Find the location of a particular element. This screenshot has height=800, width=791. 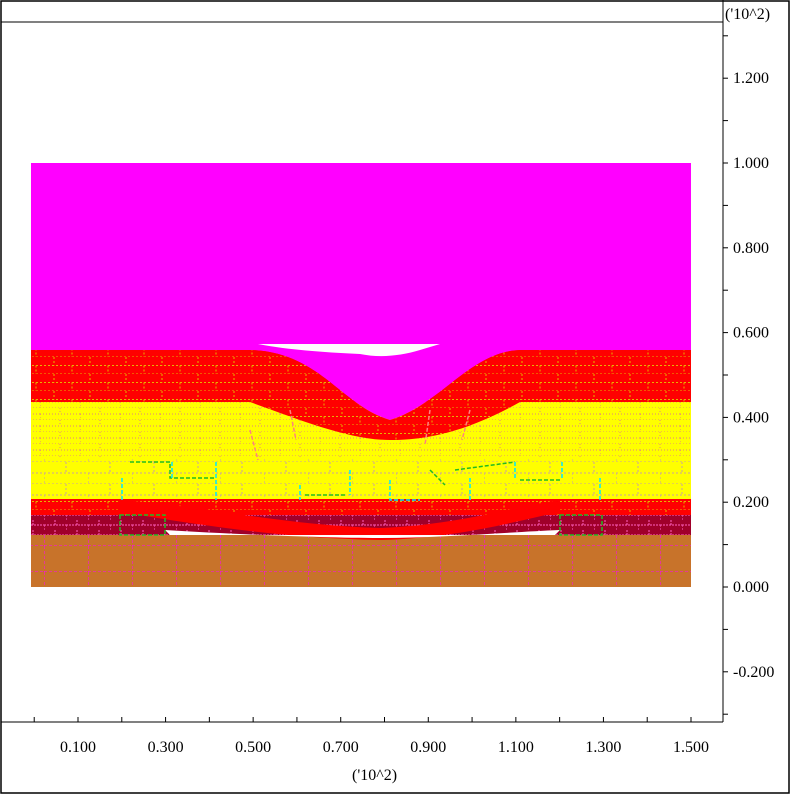

y-tick-label: 0.200 is located at coordinates (751, 502).